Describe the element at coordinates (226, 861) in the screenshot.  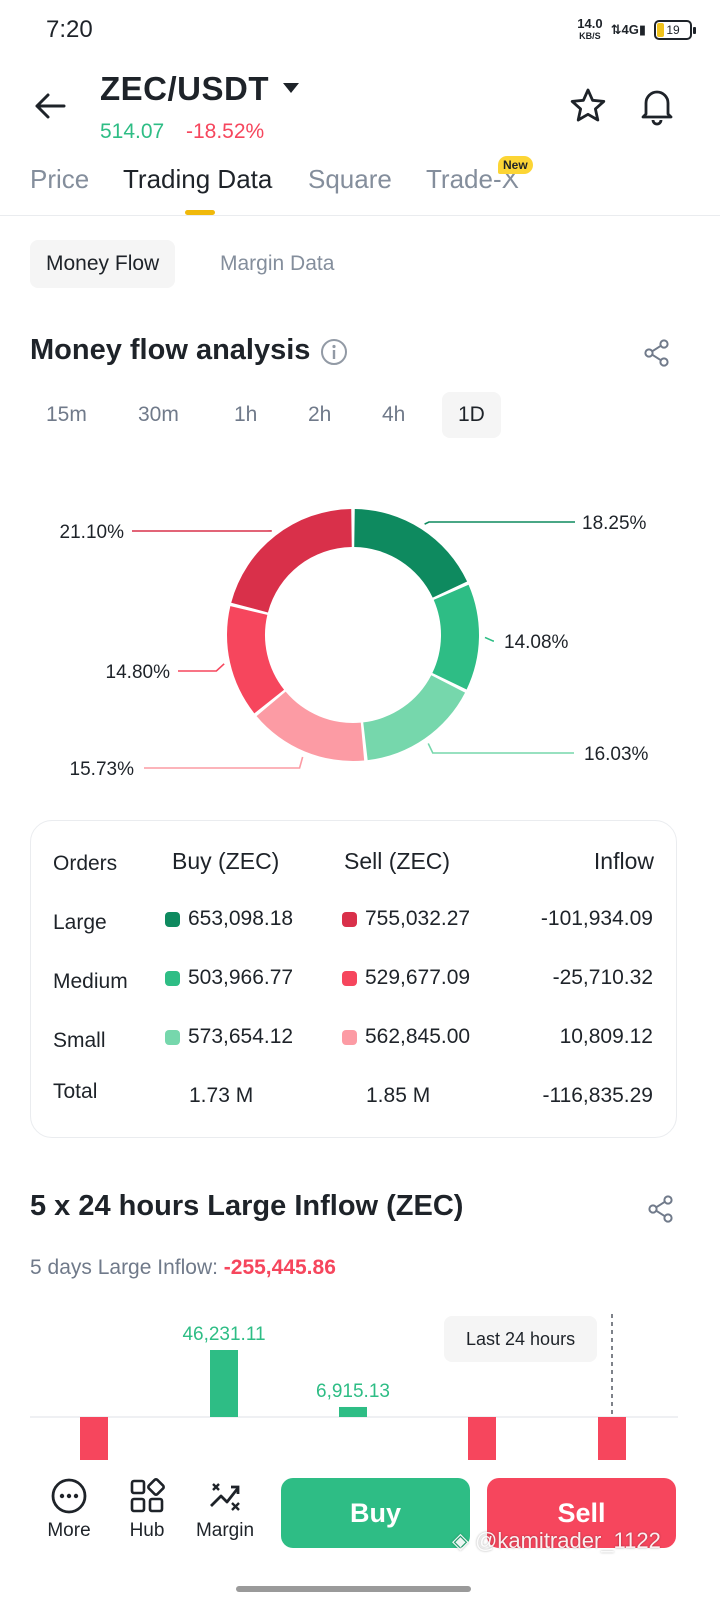
I see `header-buy: Buy (ZEC)` at that location.